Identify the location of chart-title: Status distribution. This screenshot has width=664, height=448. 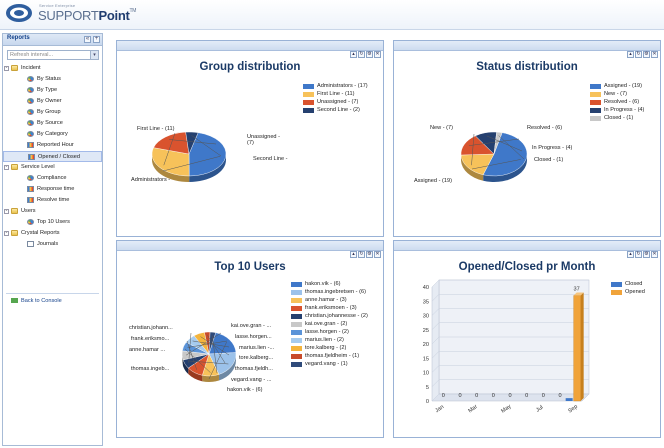
(527, 67).